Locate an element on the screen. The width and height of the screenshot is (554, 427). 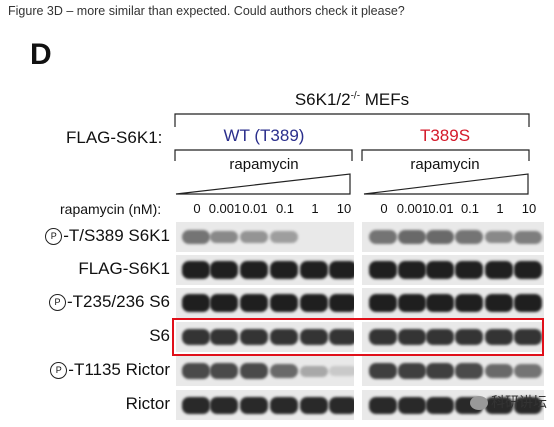
row-label: Rictor is located at coordinates (85, 404).